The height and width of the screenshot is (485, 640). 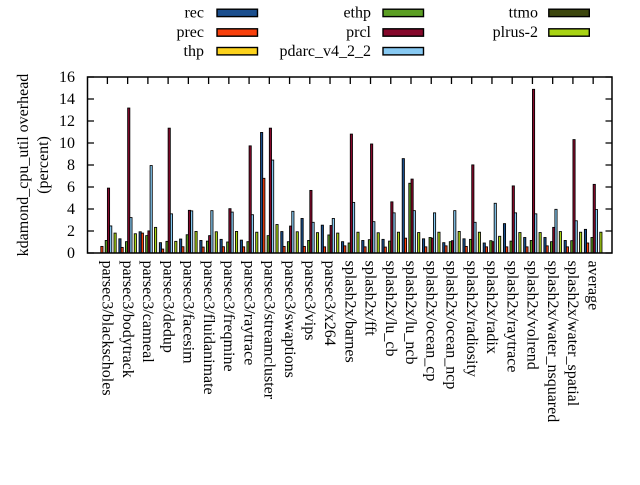 I want to click on svg-text: thp, so click(x=194, y=51).